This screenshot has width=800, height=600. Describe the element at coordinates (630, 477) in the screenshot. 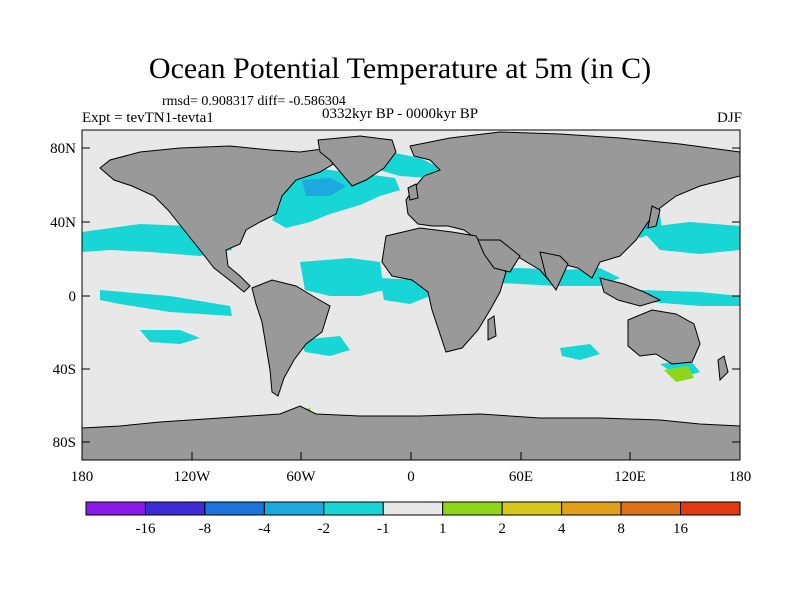

I see `lon-label: 120E` at that location.